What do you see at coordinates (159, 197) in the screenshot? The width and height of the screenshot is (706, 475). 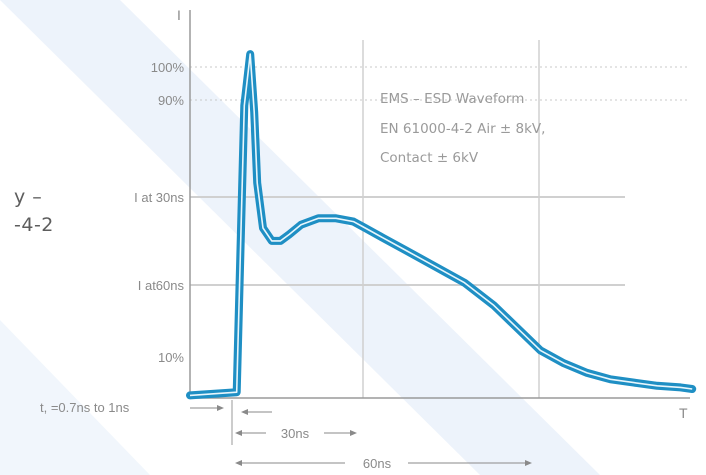 I see `y-tick-30ns: I at 30ns` at bounding box center [159, 197].